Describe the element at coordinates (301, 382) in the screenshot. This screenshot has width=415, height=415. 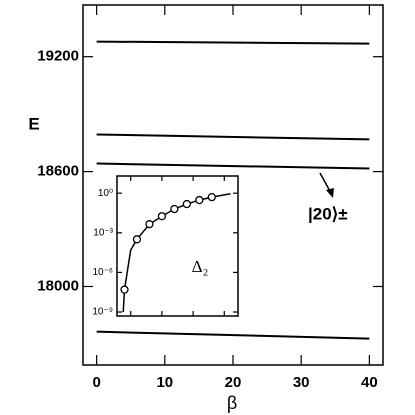
I see `x-tick-label: 30` at that location.